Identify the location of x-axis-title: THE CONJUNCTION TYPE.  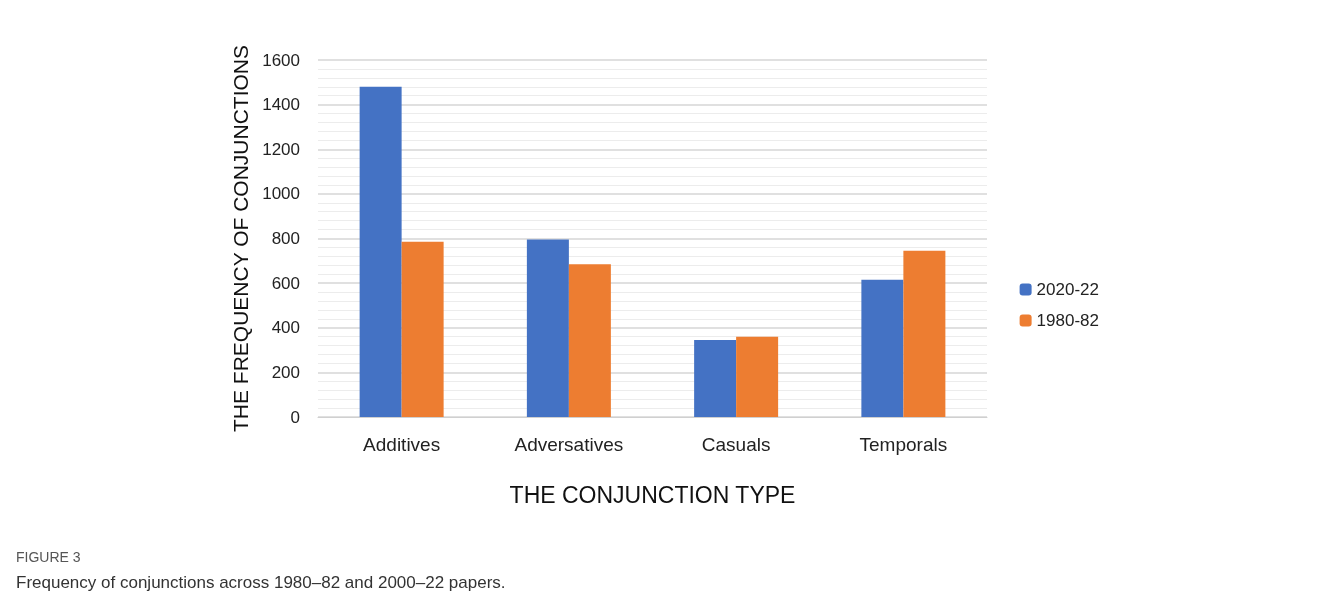
(652, 494).